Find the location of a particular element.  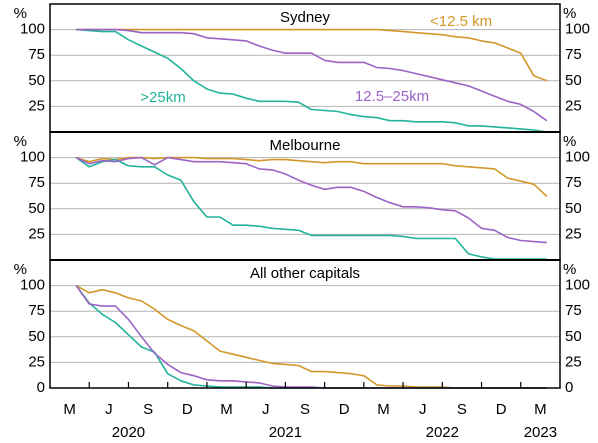

series-label: >25km is located at coordinates (162, 97).